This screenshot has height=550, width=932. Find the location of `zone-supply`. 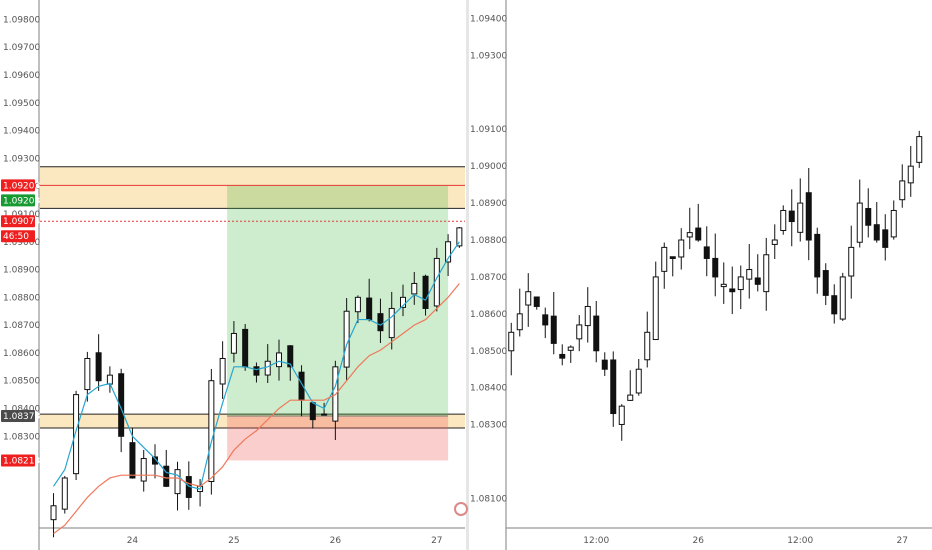

zone-supply is located at coordinates (252, 187).